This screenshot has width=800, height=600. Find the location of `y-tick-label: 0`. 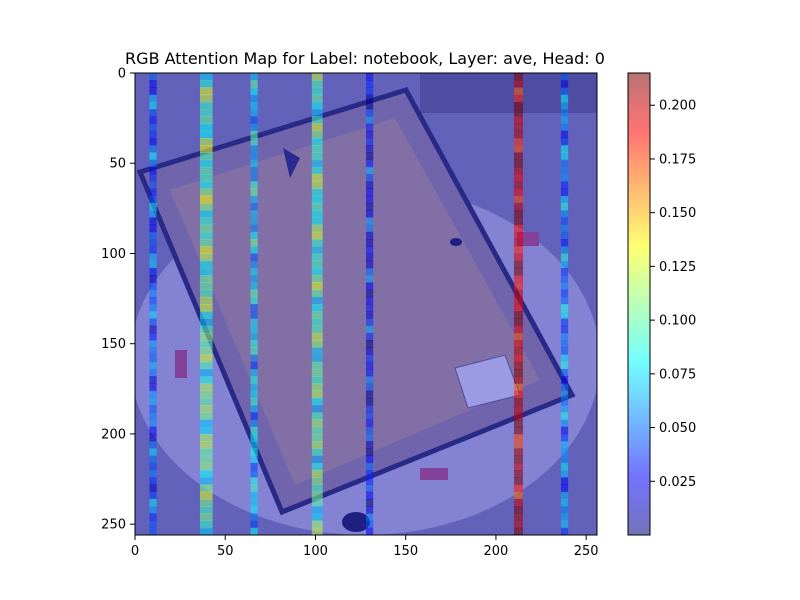

y-tick-label: 0 is located at coordinates (122, 74).